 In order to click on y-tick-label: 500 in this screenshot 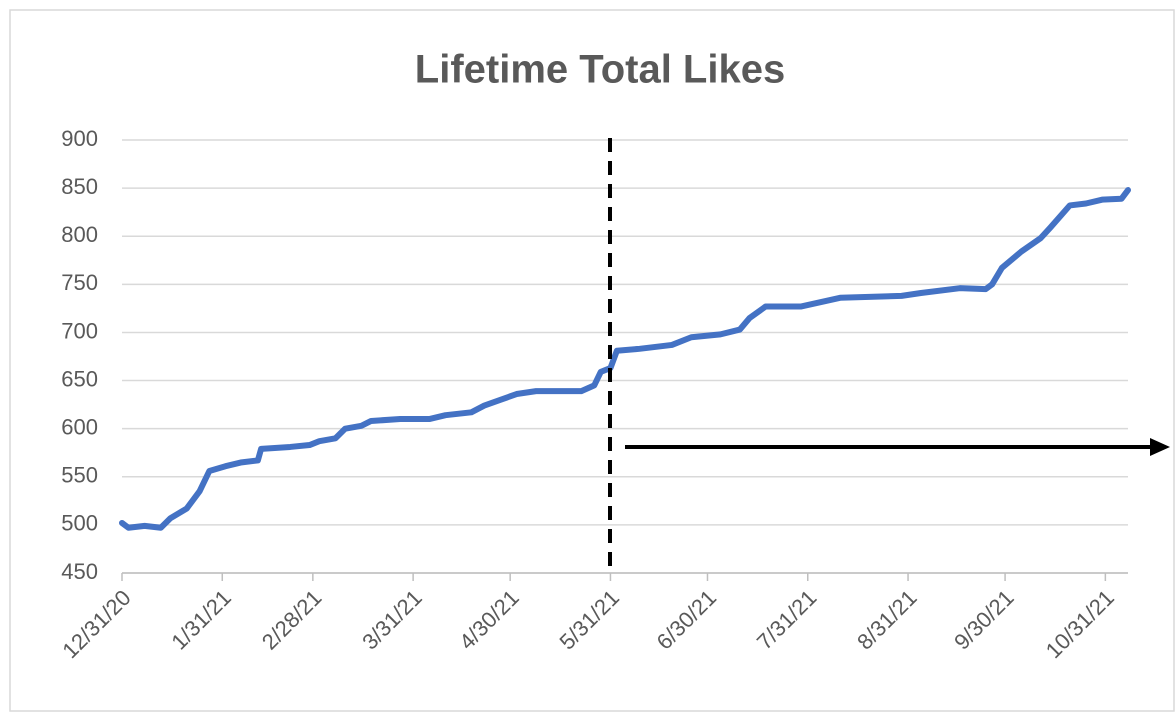, I will do `click(79, 523)`.